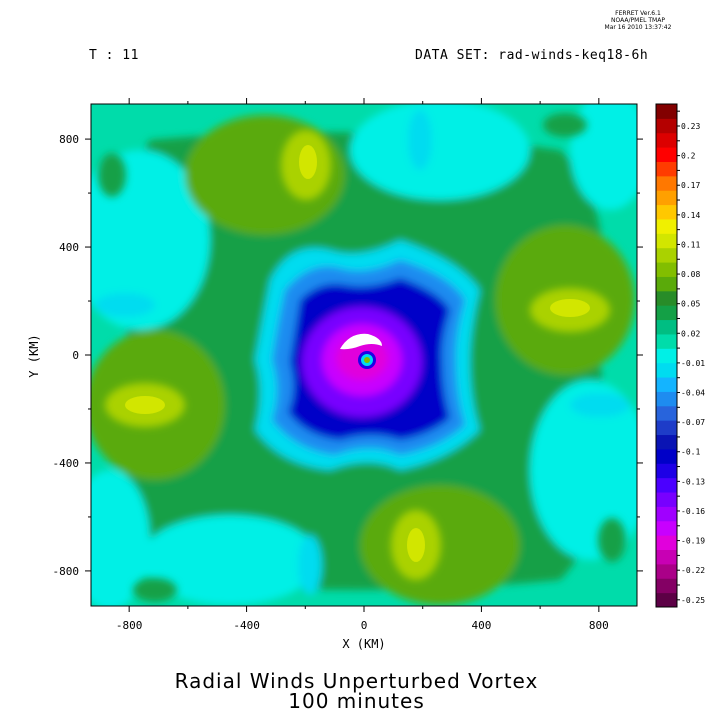  I want to click on colorbar-label: 0.11, so click(690, 244).